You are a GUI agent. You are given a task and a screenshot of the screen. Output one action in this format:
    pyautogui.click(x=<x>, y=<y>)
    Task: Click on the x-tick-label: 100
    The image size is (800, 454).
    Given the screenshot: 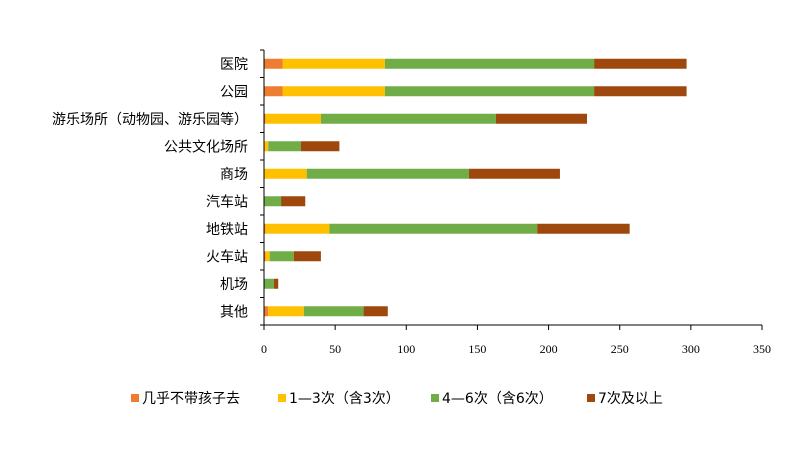 What is the action you would take?
    pyautogui.click(x=406, y=349)
    